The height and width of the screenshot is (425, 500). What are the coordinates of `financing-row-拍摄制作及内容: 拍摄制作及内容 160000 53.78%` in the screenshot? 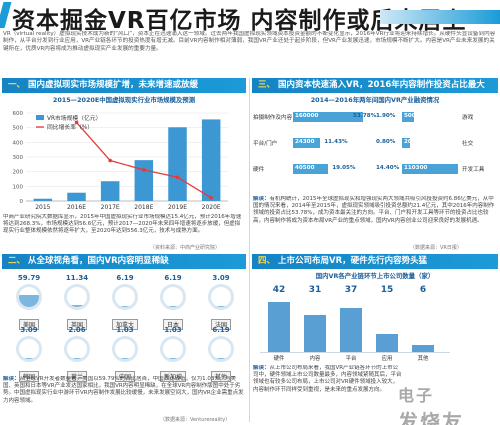 It's located at (314, 117).